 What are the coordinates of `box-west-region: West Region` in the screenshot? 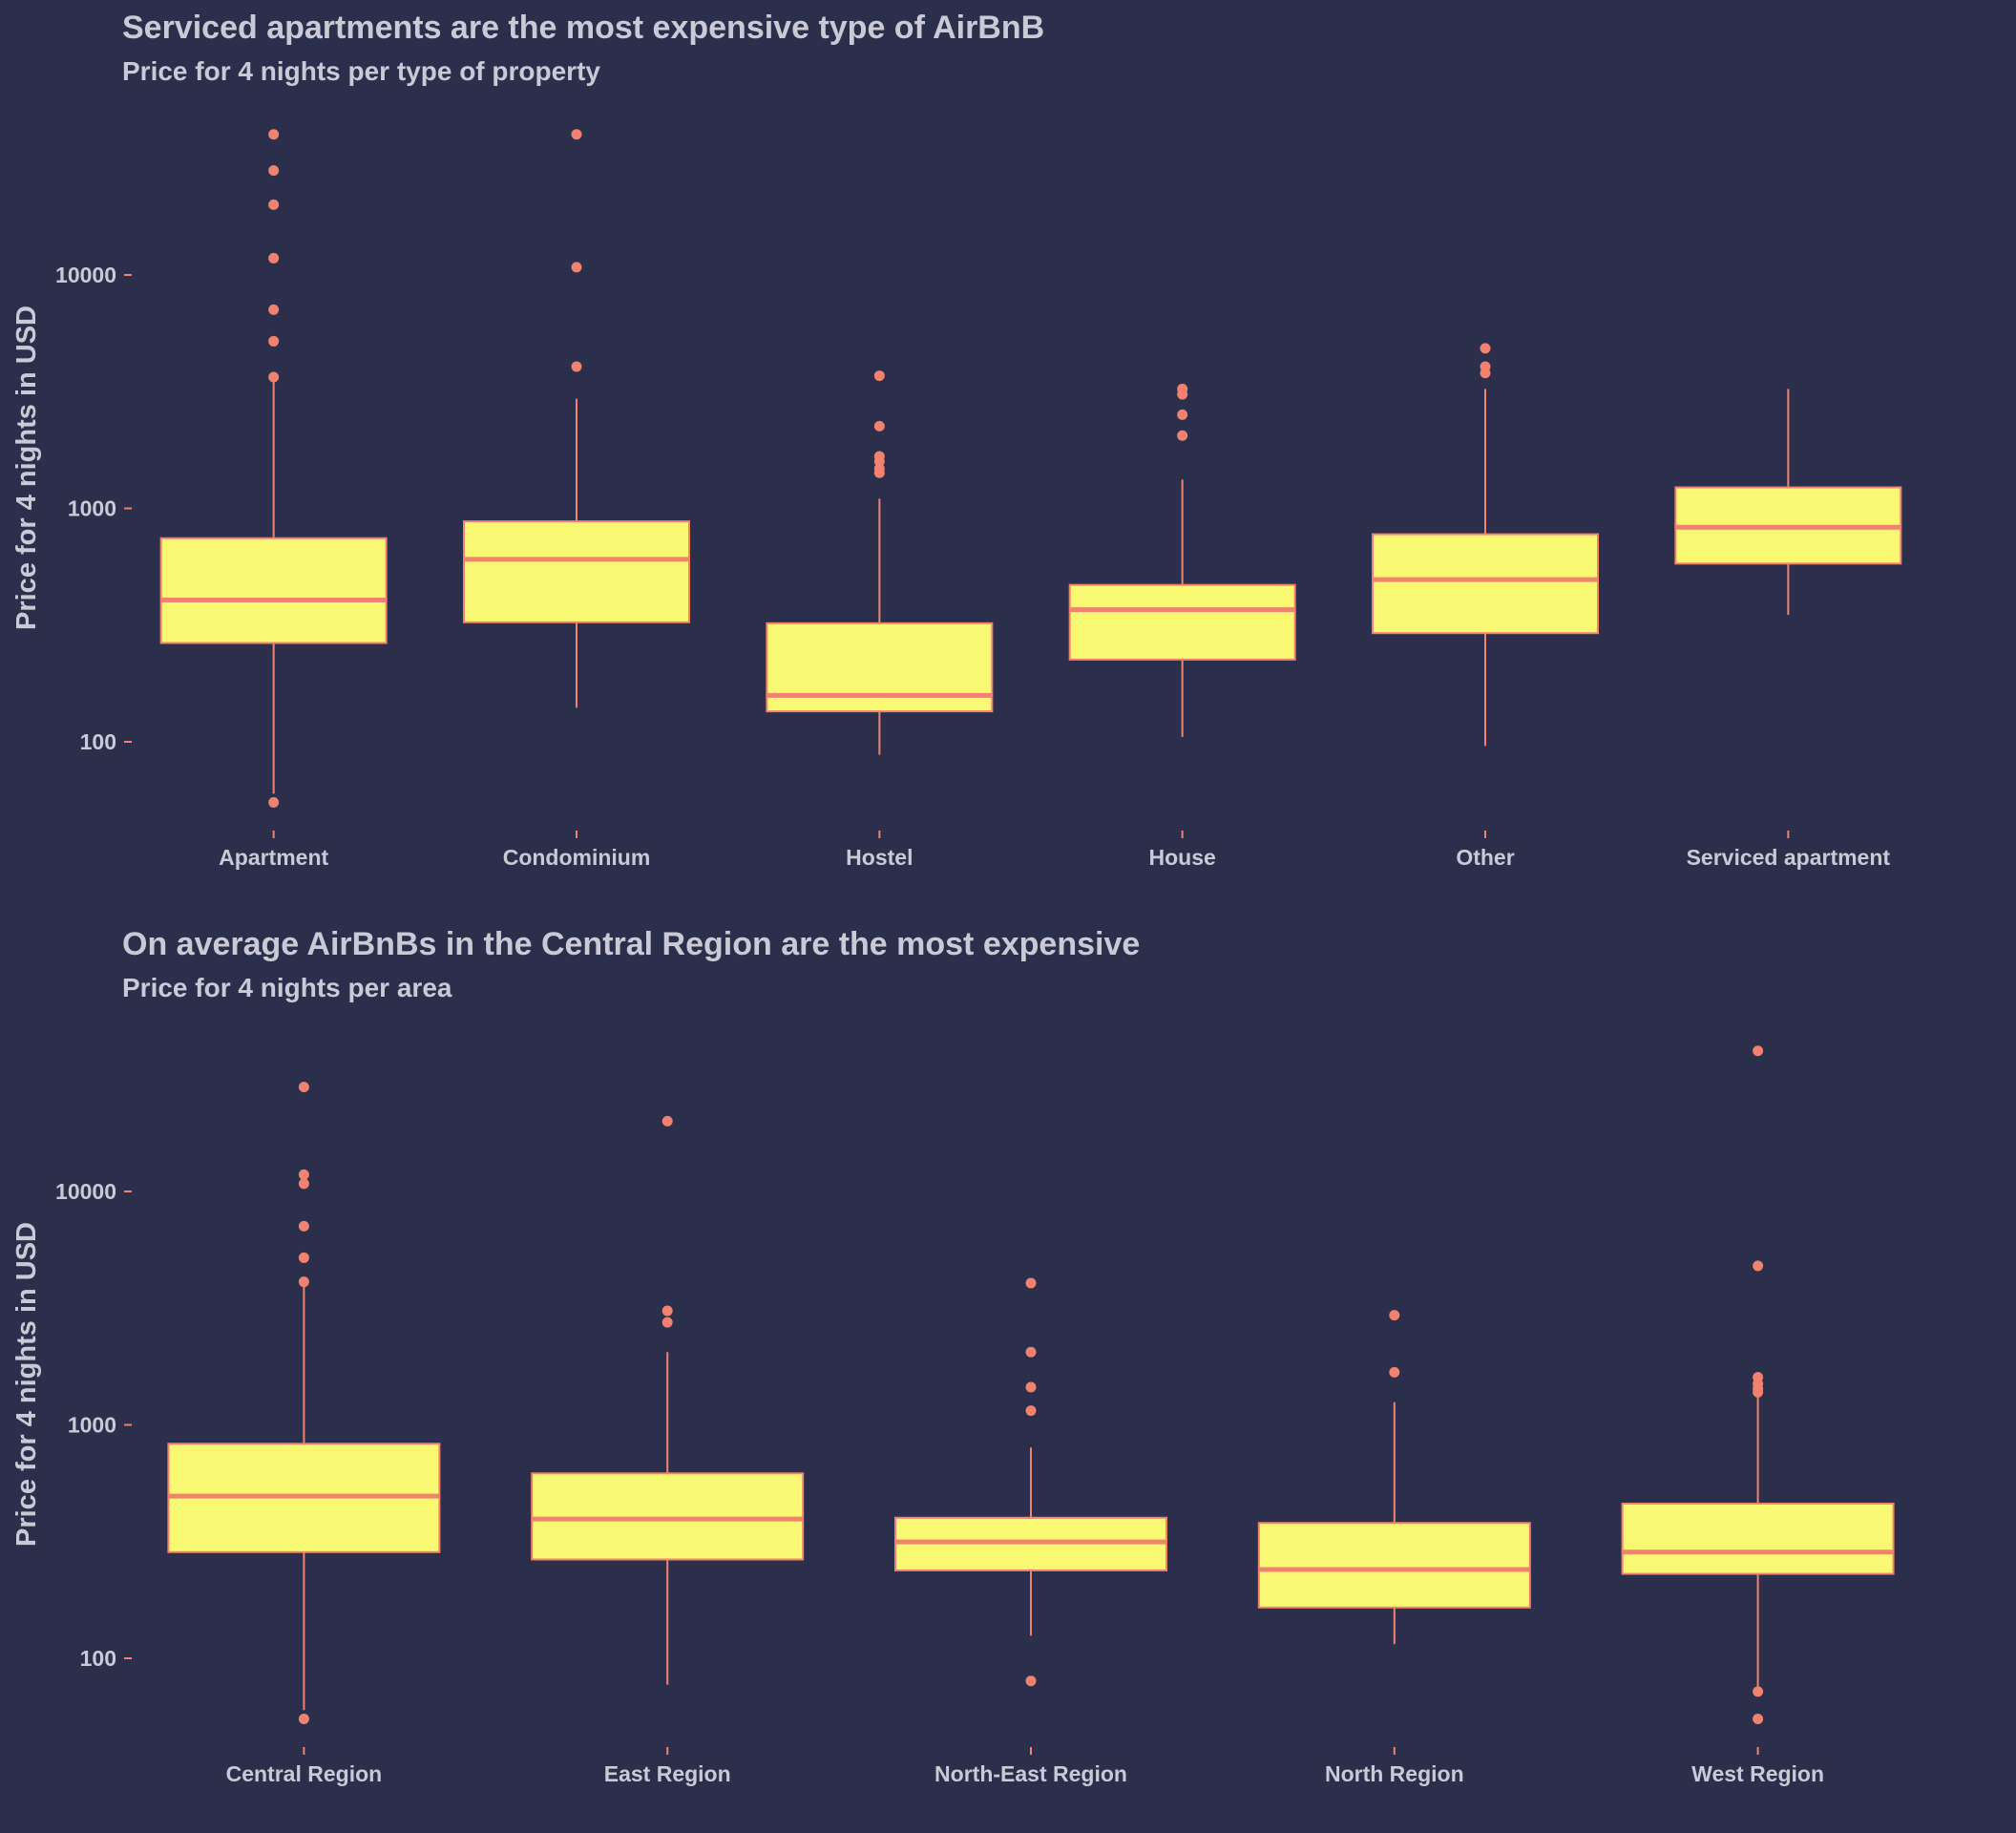 It's located at (1758, 1415).